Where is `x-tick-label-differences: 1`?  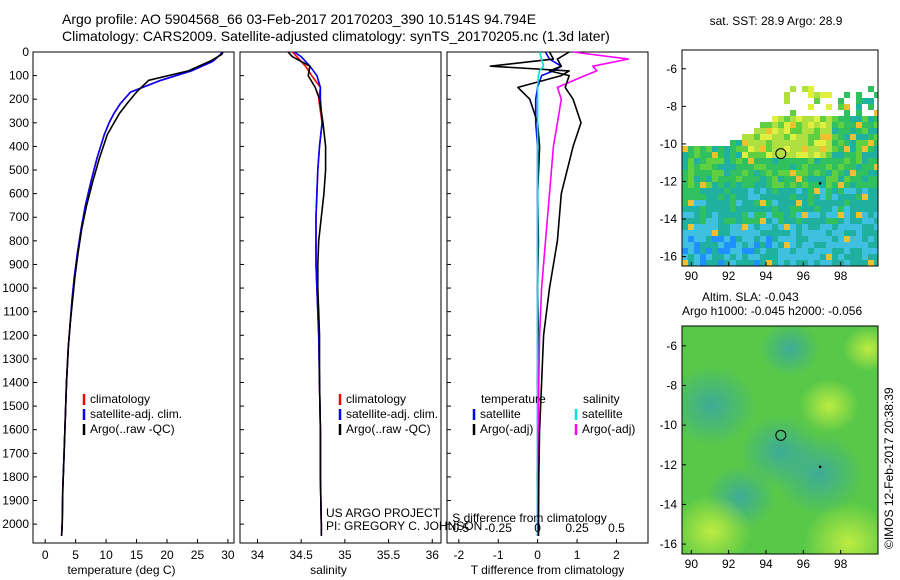 x-tick-label-differences: 1 is located at coordinates (577, 555).